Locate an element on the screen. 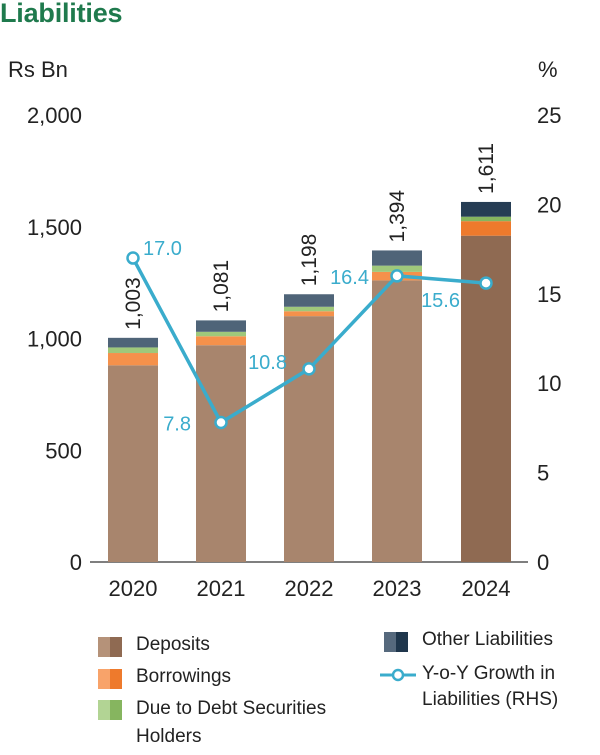 This screenshot has height=755, width=600. left-tick-label: 2,000 is located at coordinates (54, 115).